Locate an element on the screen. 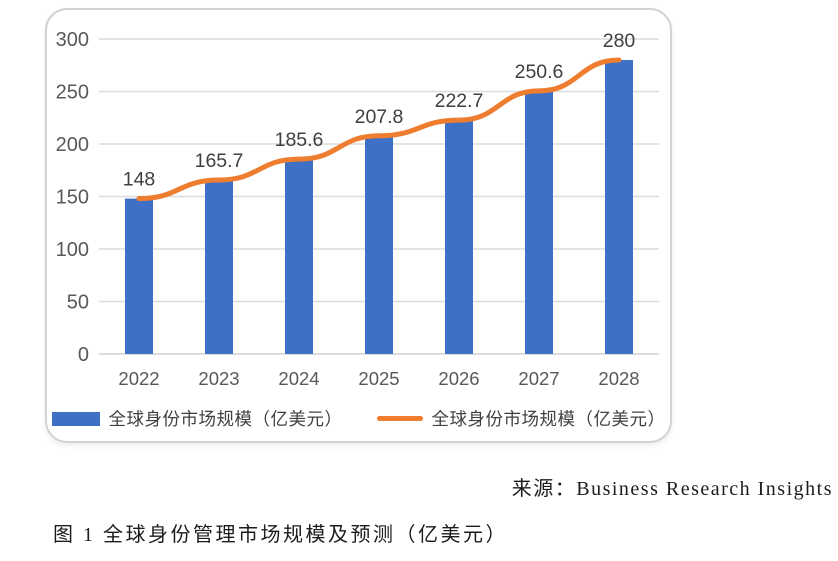  legend-item-line-series: 全球身份市场规模（亿美元） is located at coordinates (521, 418).